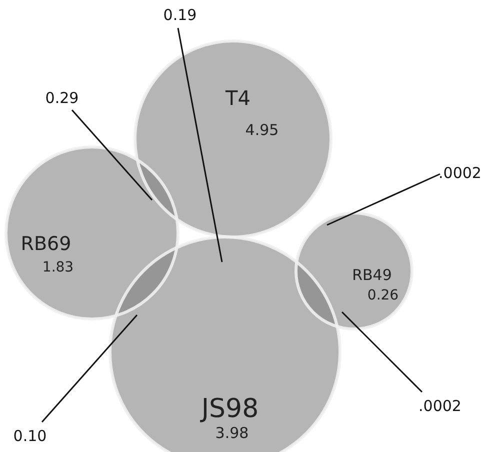 The height and width of the screenshot is (452, 486). Describe the element at coordinates (62, 97) in the screenshot. I see `text: 0.29` at that location.